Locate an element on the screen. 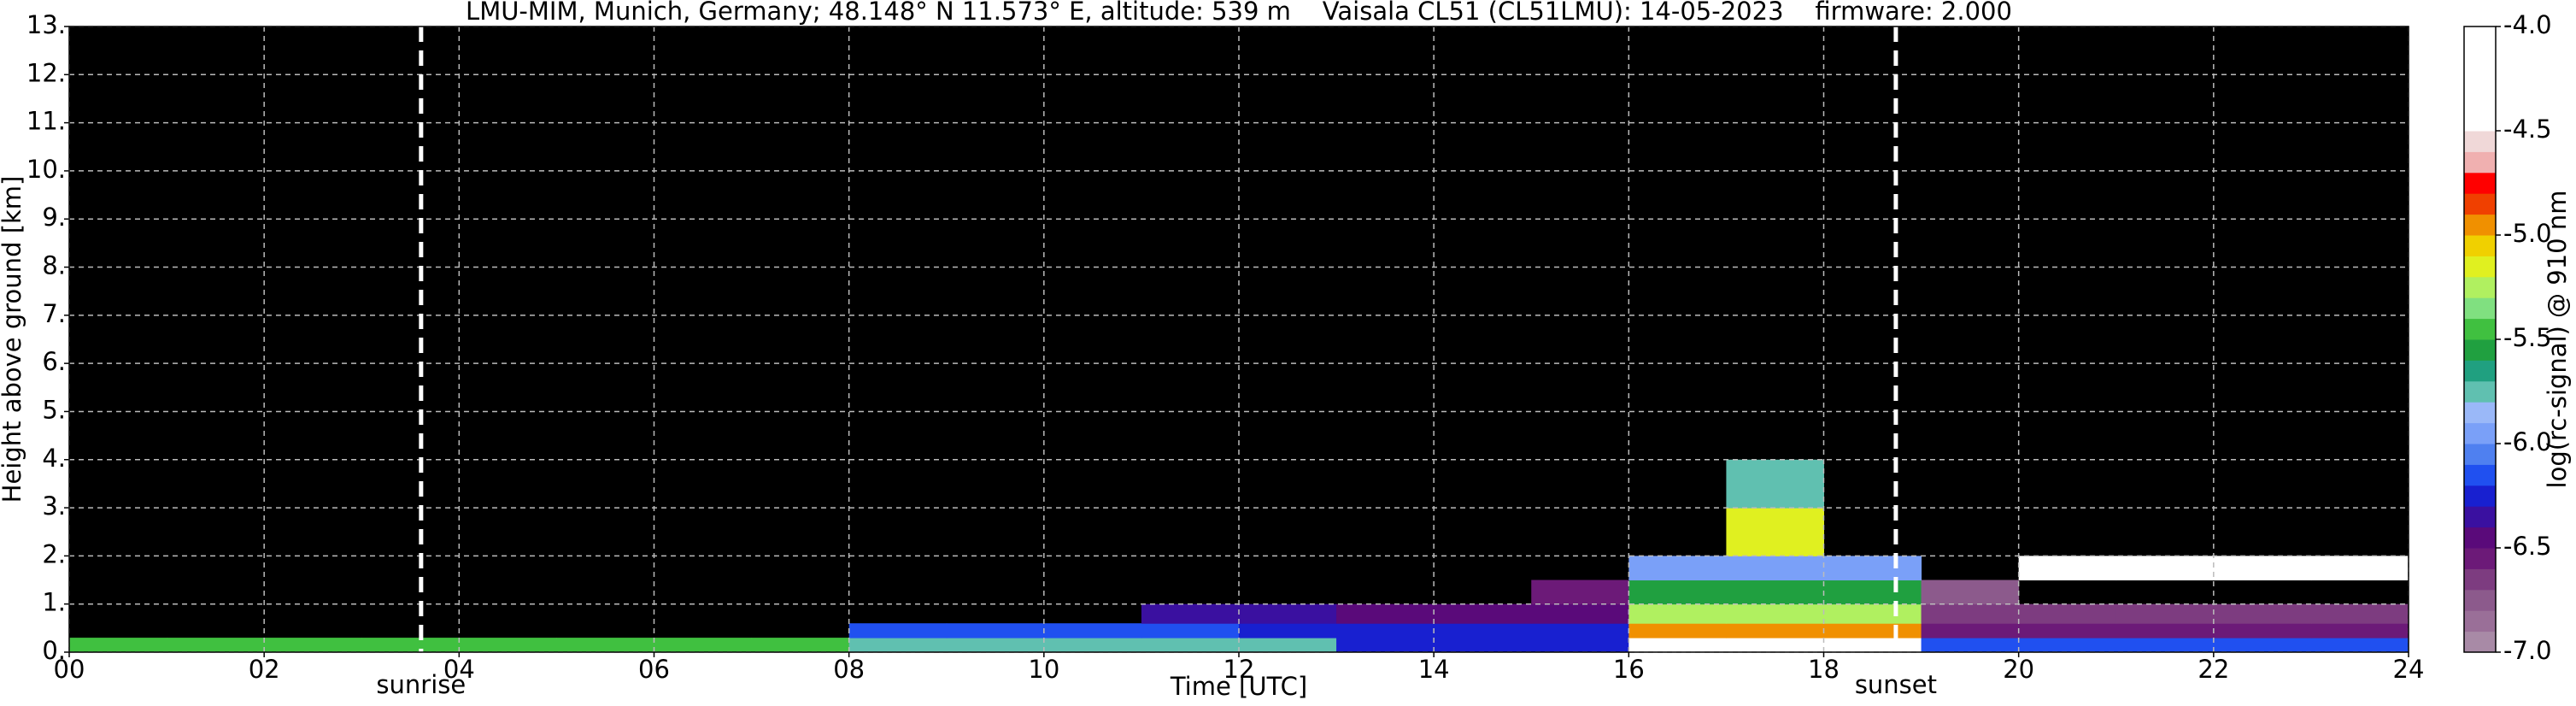 The height and width of the screenshot is (706, 2576). y-tick-label: 7. is located at coordinates (54, 313).